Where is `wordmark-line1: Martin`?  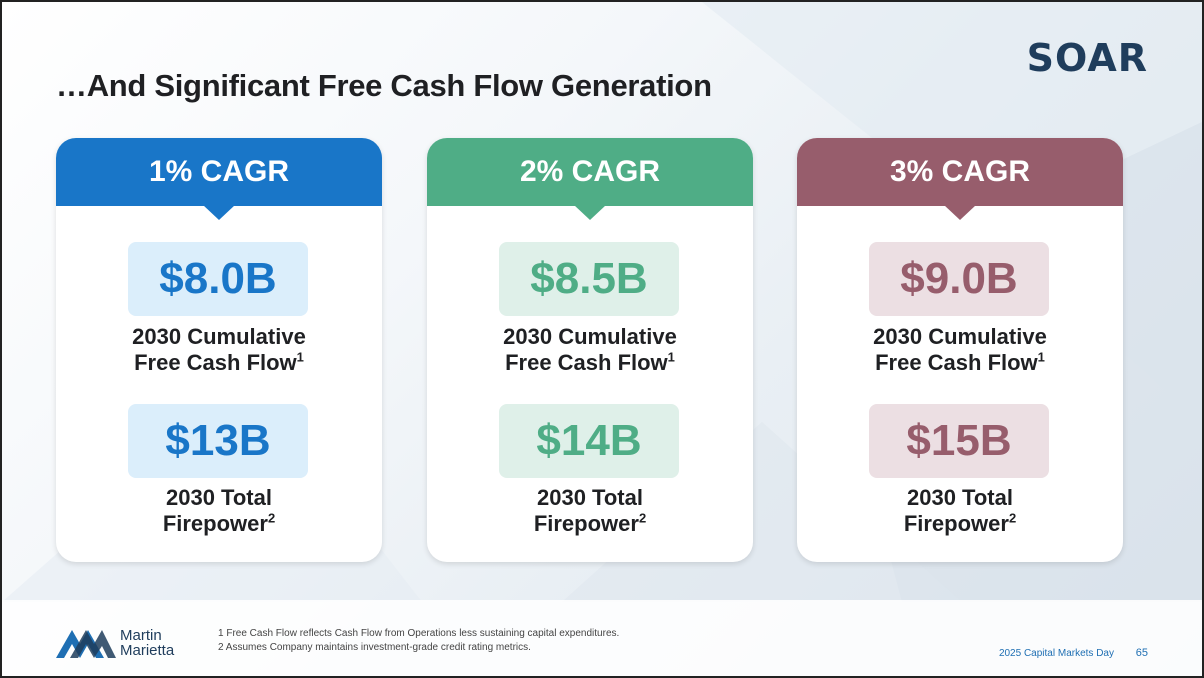
wordmark-line1: Martin is located at coordinates (141, 635).